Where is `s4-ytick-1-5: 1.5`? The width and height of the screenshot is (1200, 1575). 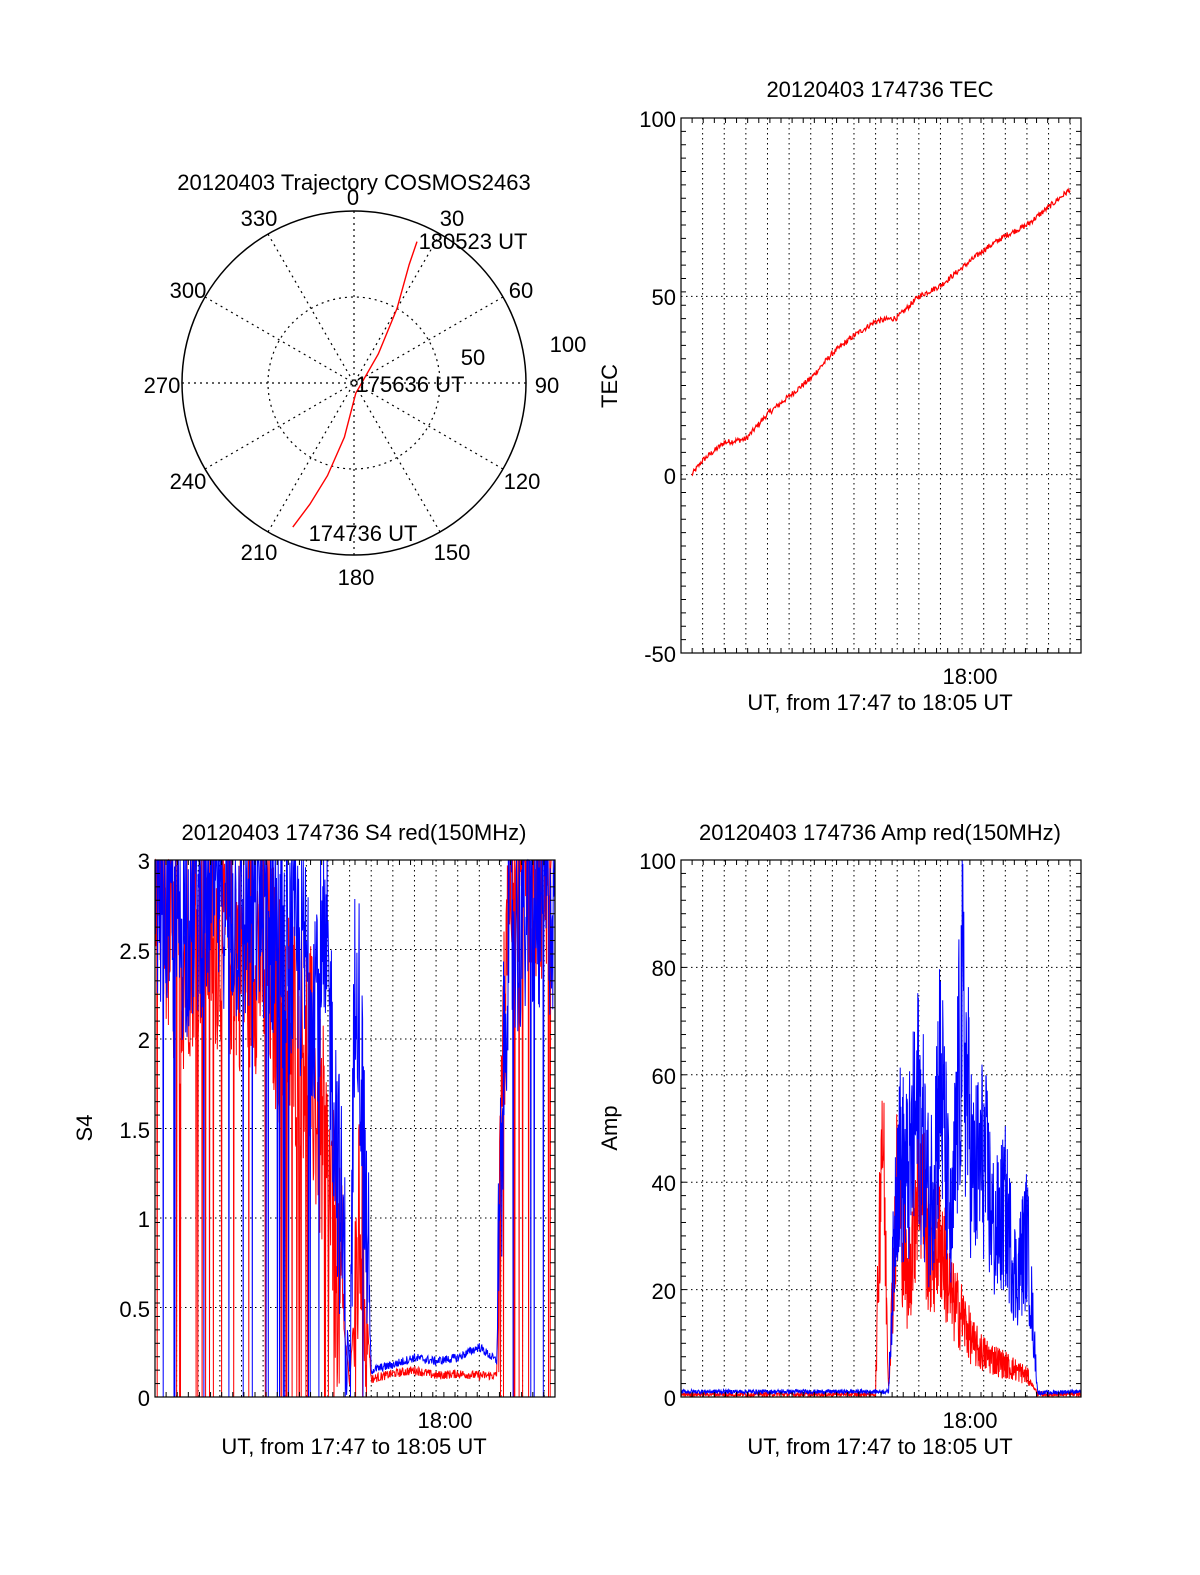 s4-ytick-1-5: 1.5 is located at coordinates (134, 1130).